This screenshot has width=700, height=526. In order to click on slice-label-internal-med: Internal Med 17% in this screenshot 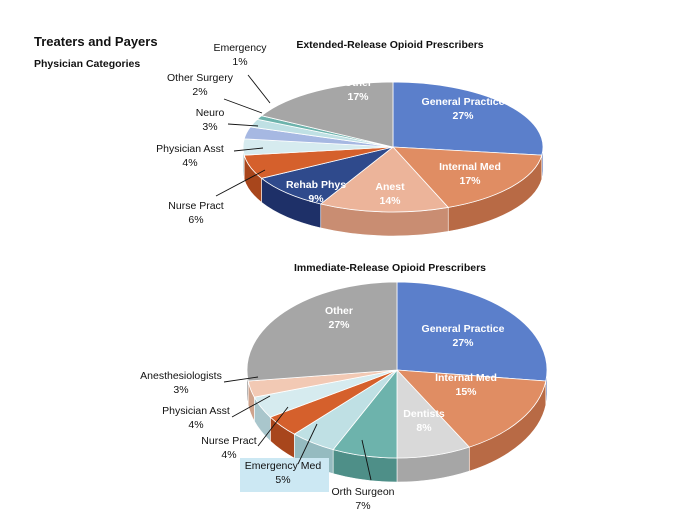, I will do `click(470, 174)`.